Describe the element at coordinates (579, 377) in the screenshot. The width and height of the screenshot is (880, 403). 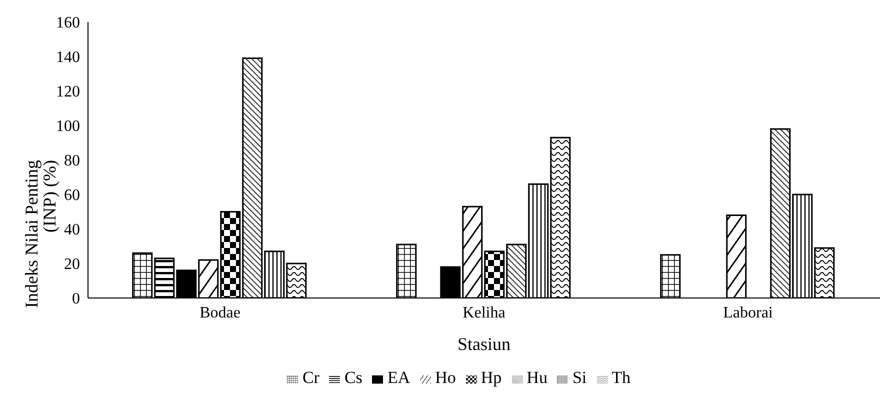
I see `legend-label: Si` at that location.